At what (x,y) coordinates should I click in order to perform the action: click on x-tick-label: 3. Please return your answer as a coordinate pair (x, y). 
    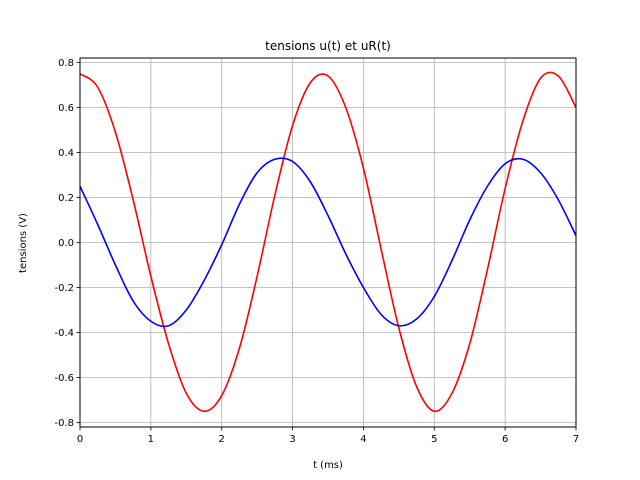
    Looking at the image, I should click on (292, 439).